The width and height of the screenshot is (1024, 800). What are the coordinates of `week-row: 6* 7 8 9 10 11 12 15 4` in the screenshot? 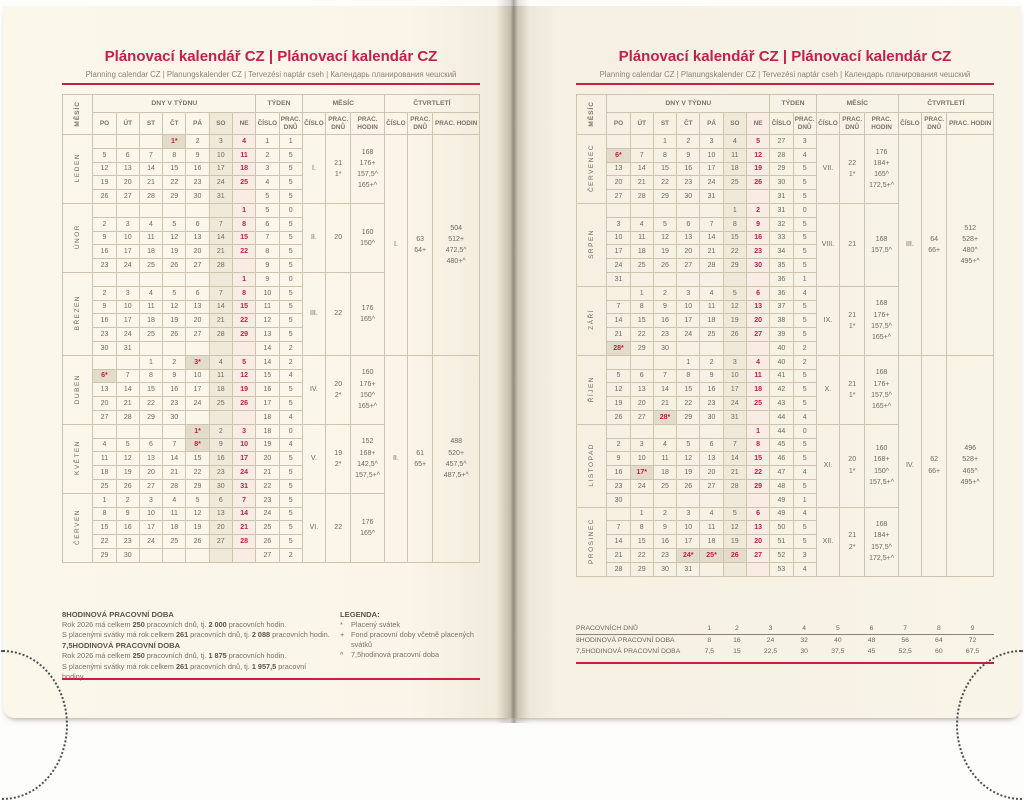 It's located at (271, 376).